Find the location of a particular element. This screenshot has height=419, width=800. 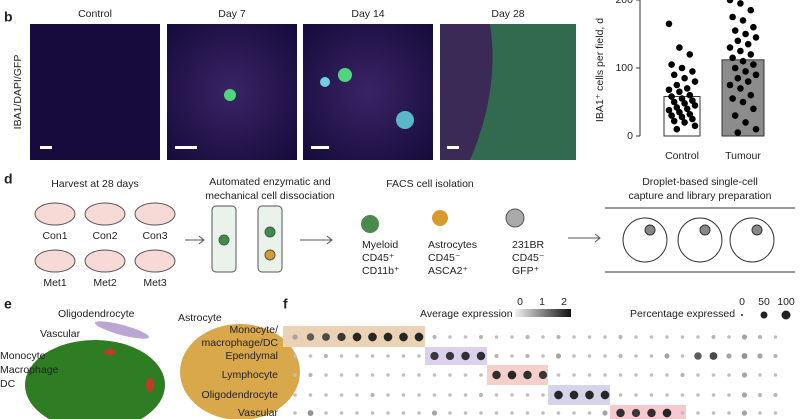

cell-label: CD45⁺ is located at coordinates (378, 258).